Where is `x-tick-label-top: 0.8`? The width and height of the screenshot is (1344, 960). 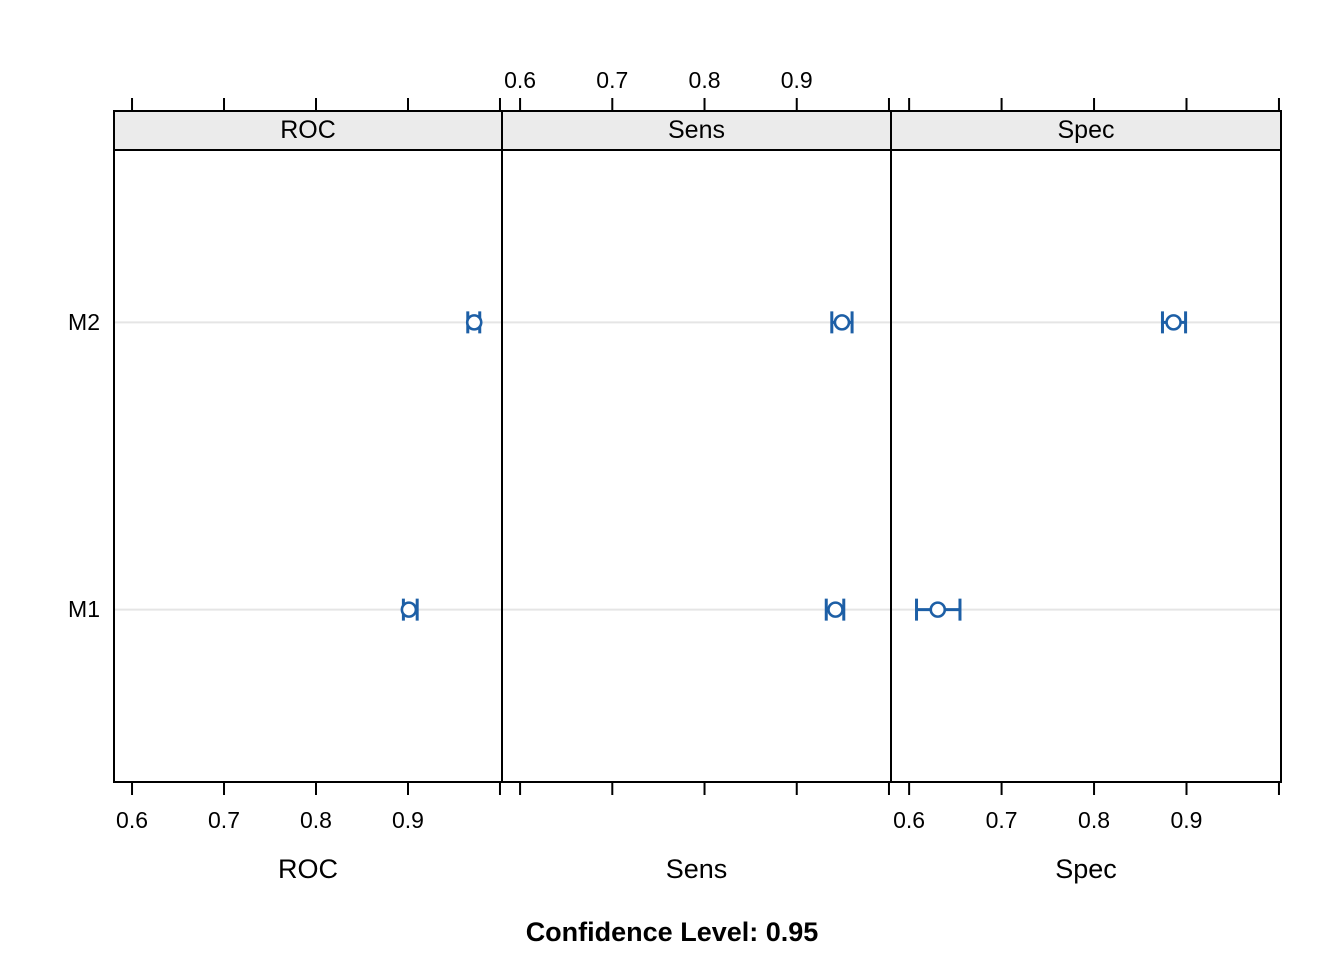 x-tick-label-top: 0.8 is located at coordinates (705, 80).